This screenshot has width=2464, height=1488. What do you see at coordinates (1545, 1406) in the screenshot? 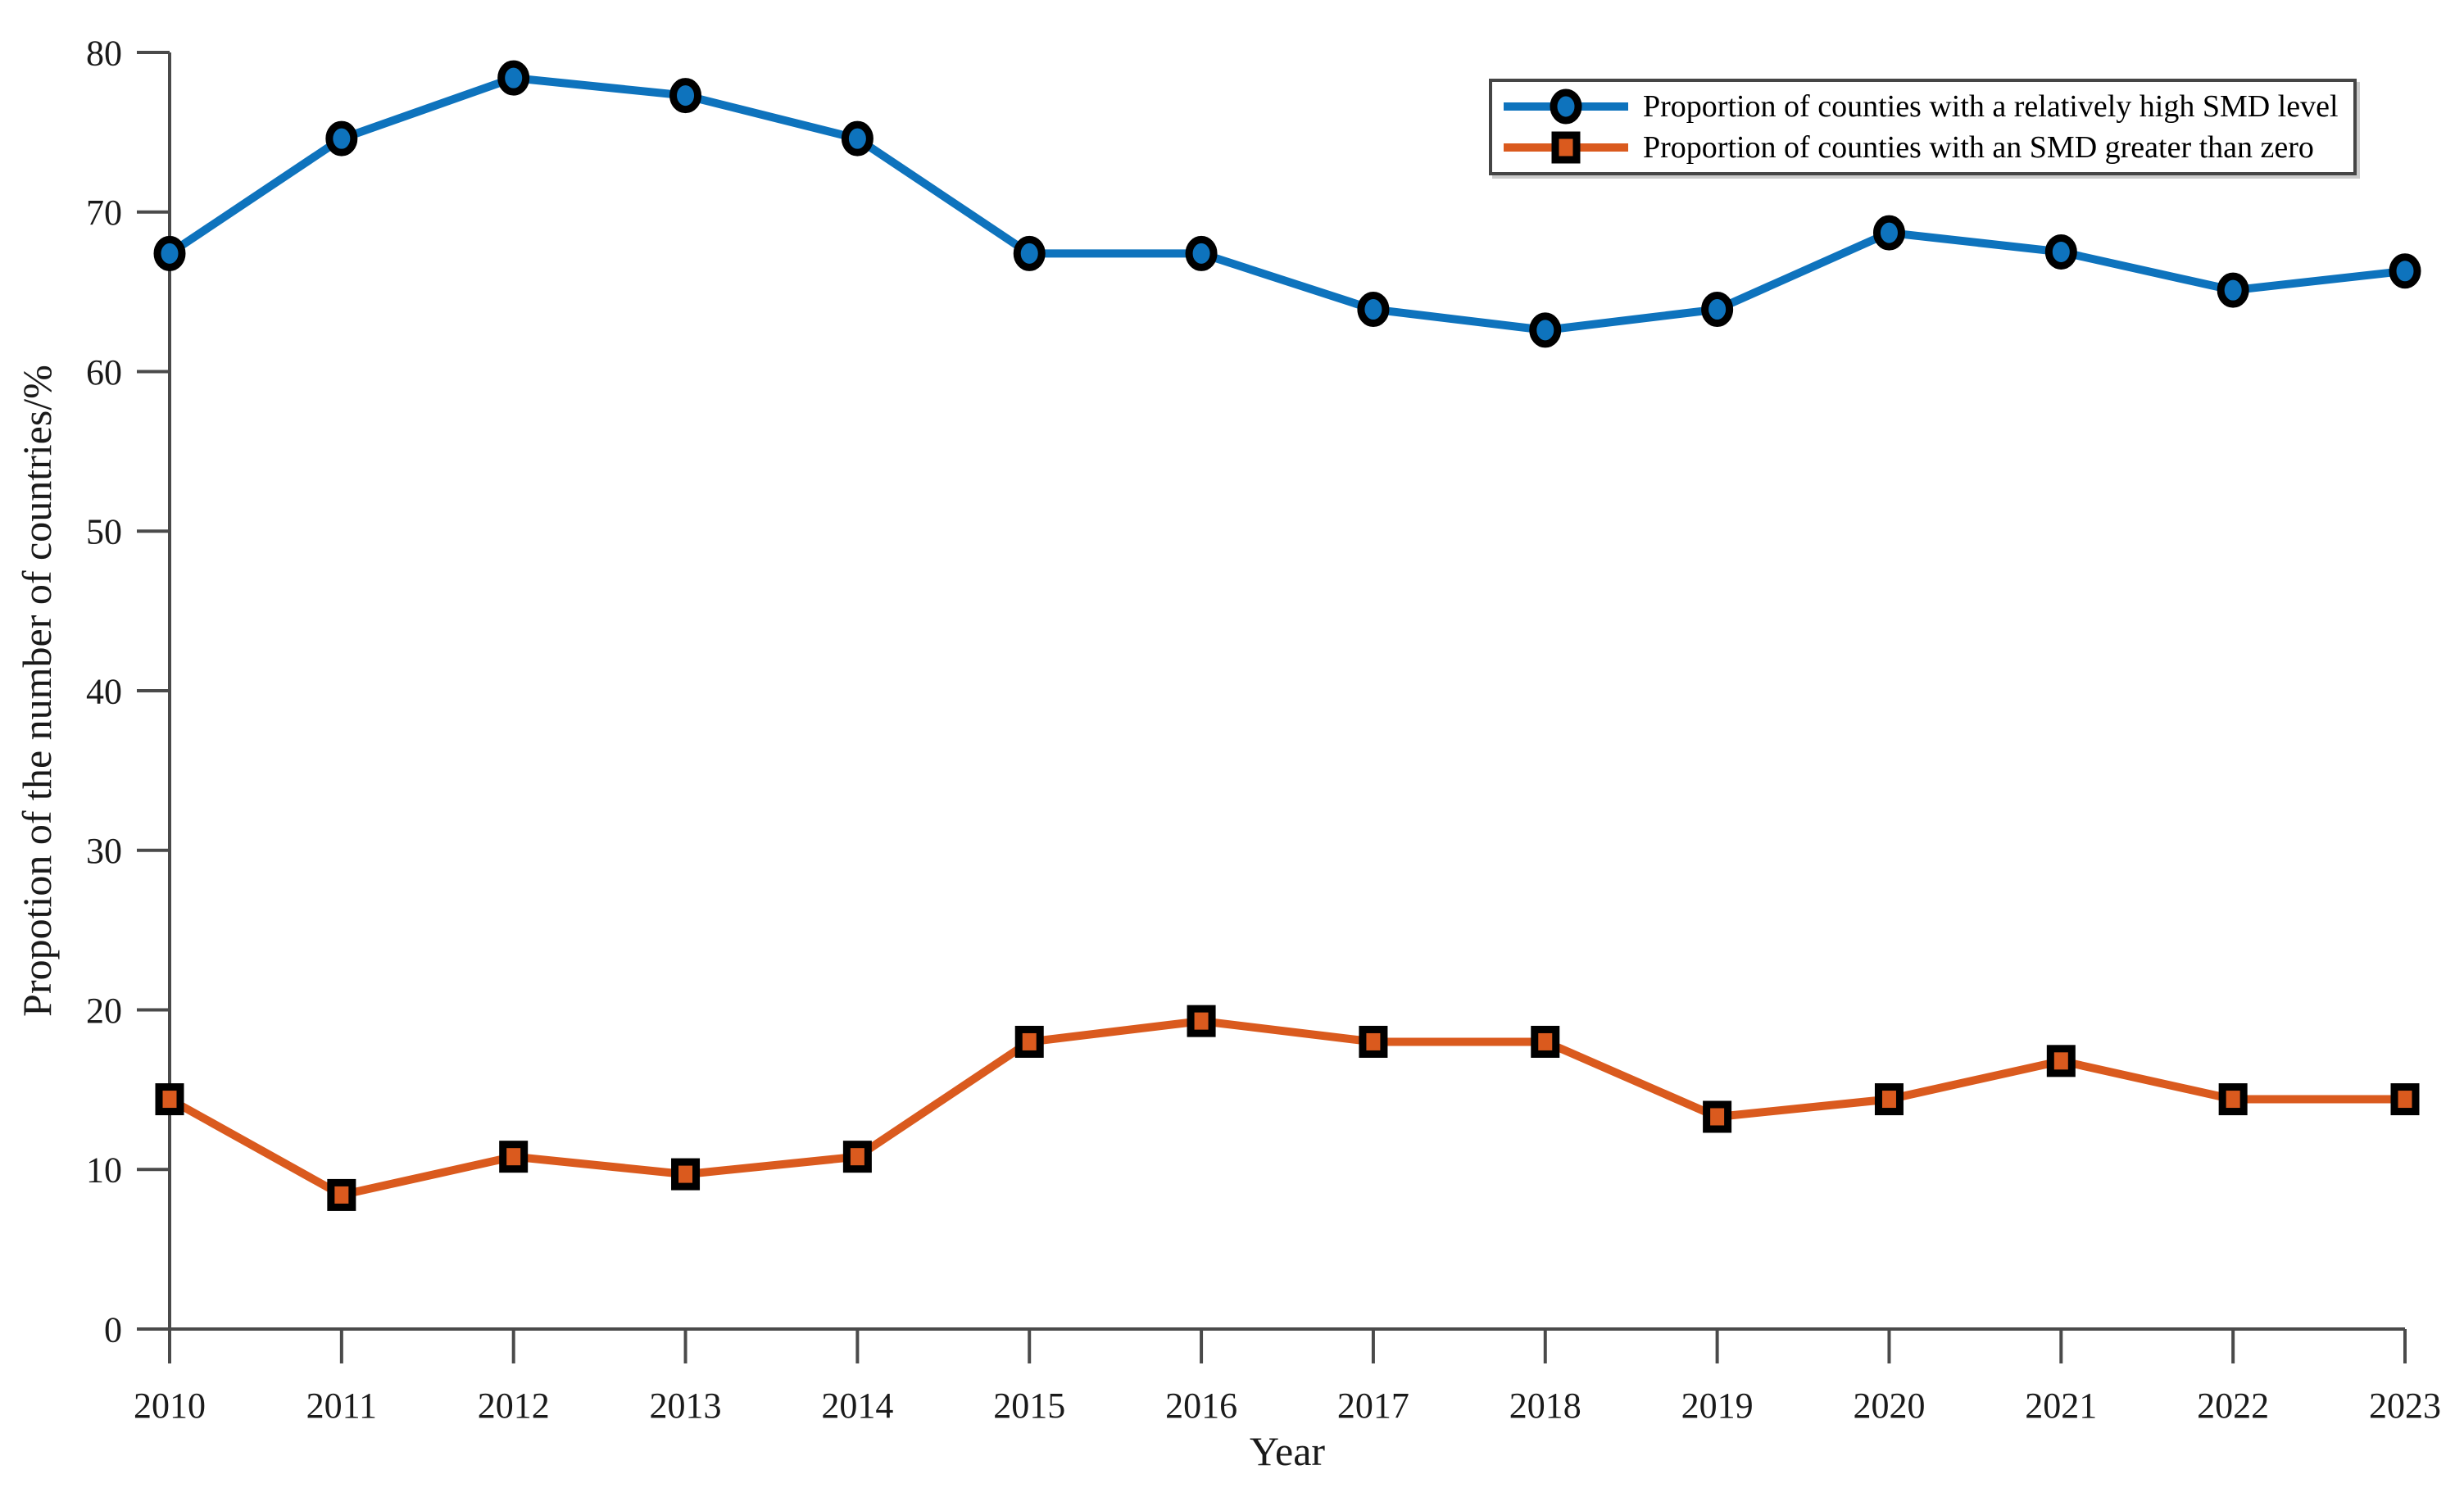
I see `x-tick-label: 2018` at bounding box center [1545, 1406].